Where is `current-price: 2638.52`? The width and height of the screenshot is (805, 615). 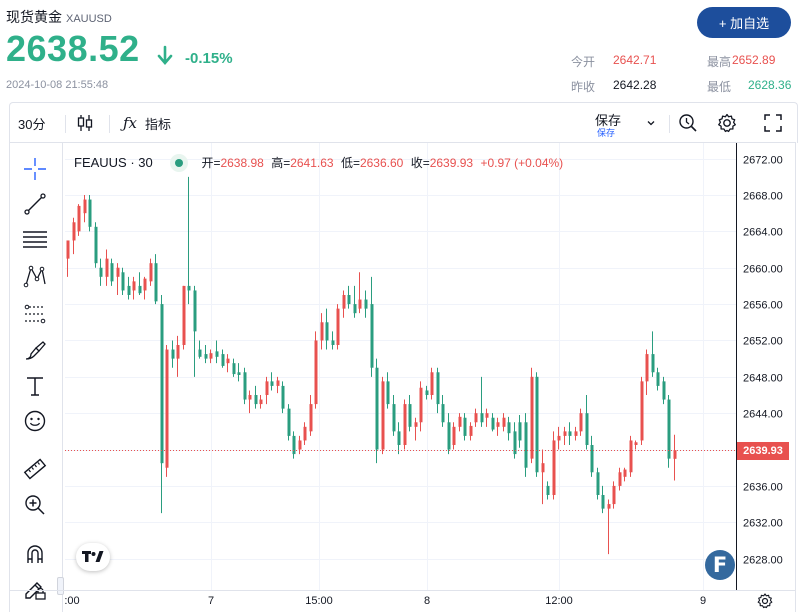 current-price: 2638.52 is located at coordinates (73, 48).